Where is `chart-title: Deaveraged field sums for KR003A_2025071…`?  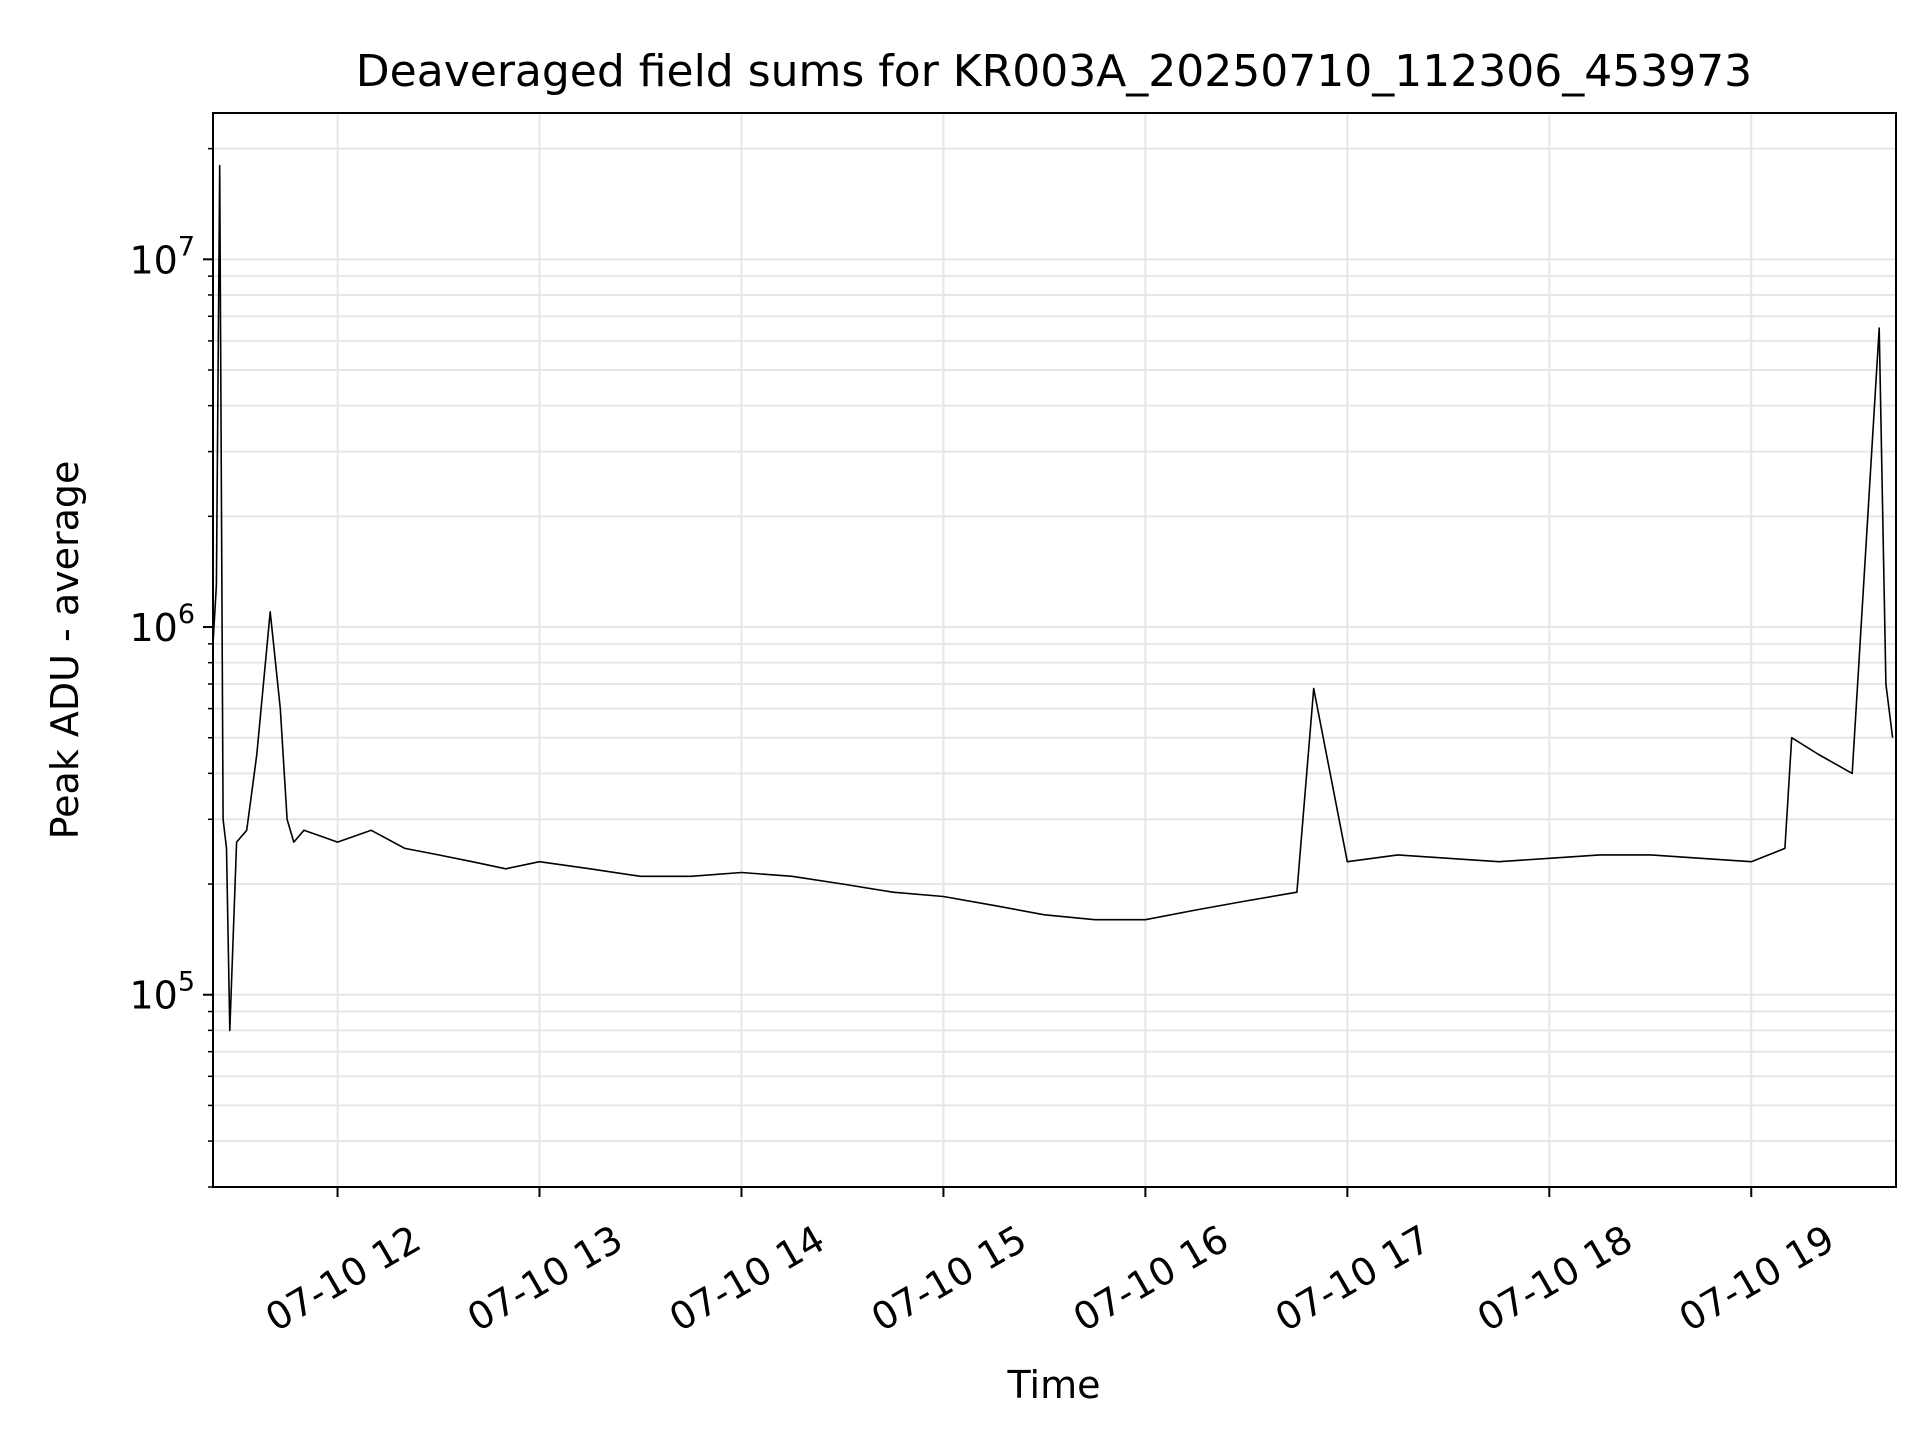
chart-title: Deaveraged field sums for KR003A_2025071… is located at coordinates (1054, 71).